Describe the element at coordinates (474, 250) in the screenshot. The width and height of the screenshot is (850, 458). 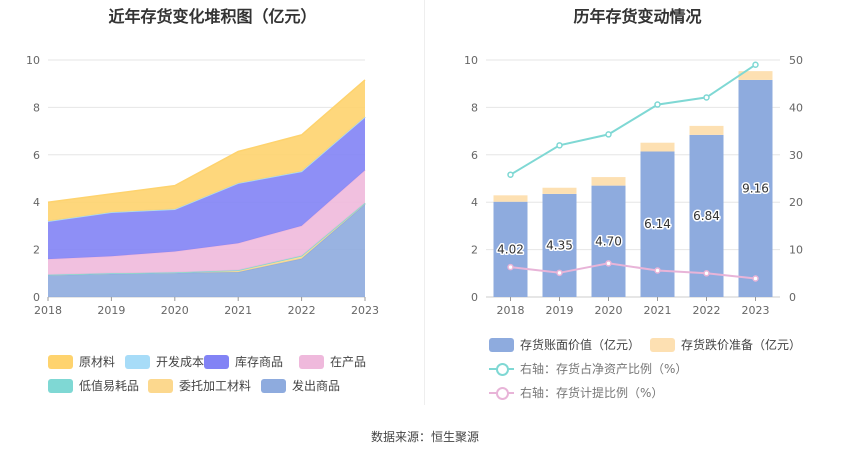
I see `right-y-tick-label: 2` at that location.